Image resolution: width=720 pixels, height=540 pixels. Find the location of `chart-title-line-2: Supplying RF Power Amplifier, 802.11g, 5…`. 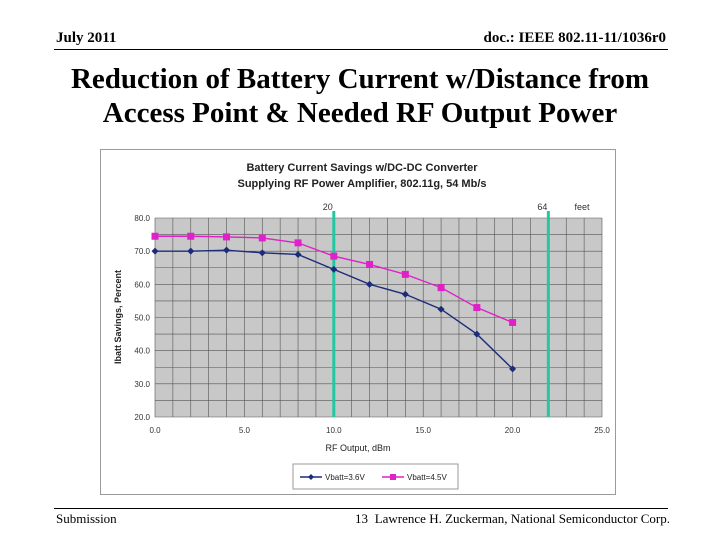

chart-title-line-2: Supplying RF Power Amplifier, 802.11g, 5… is located at coordinates (362, 184).